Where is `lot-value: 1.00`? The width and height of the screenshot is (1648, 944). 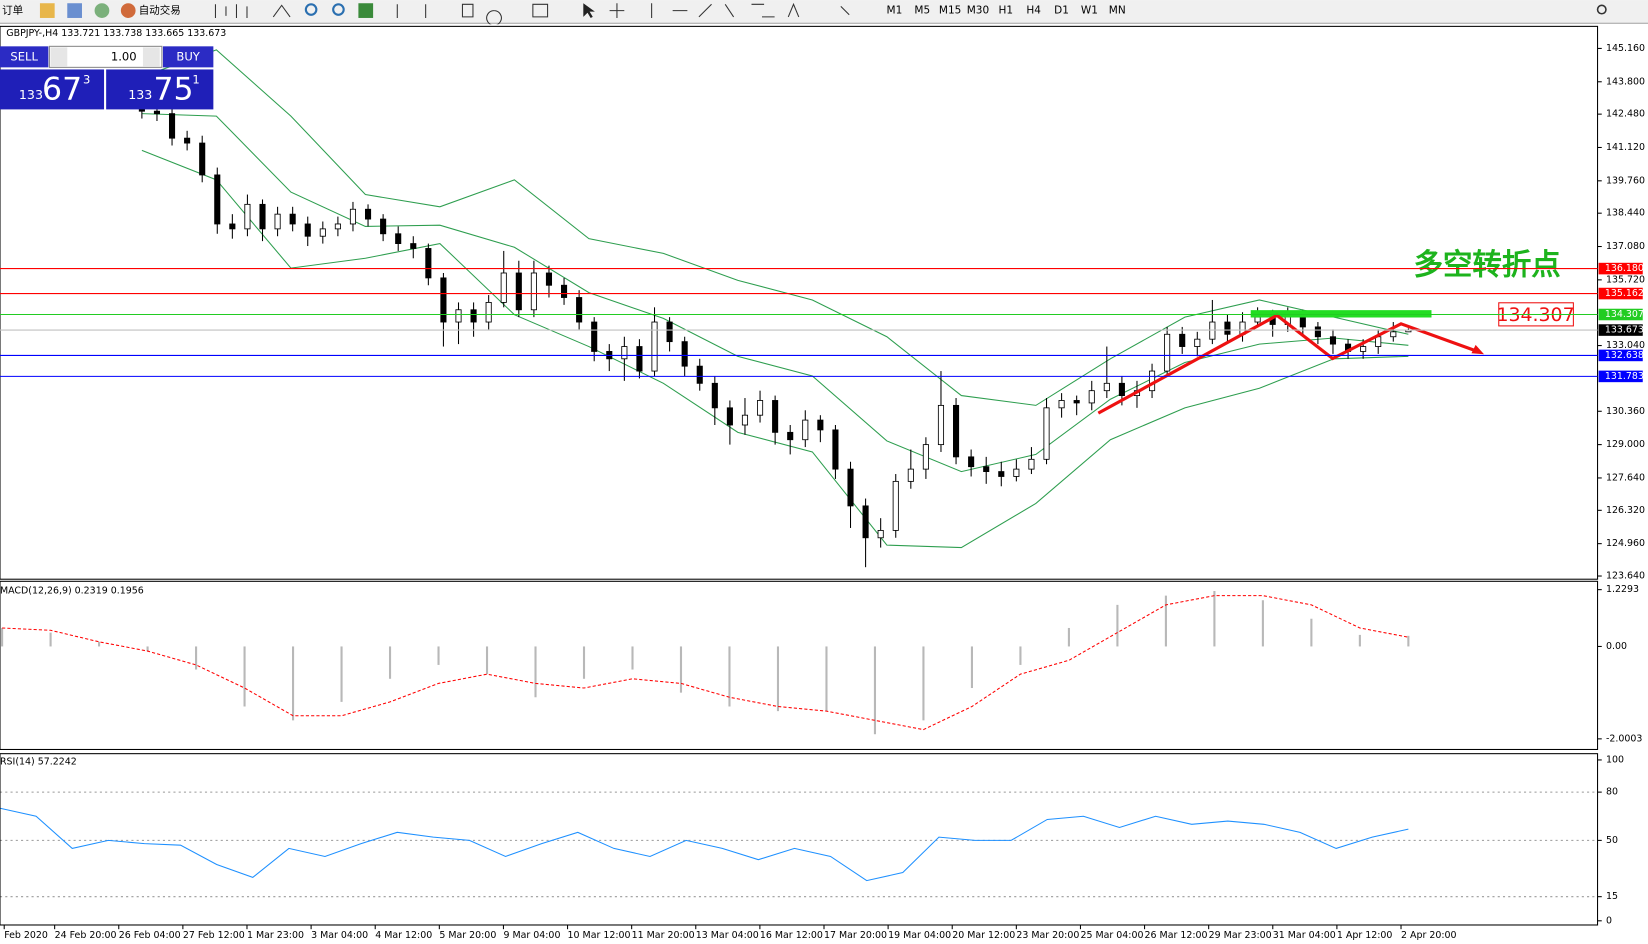
lot-value: 1.00 is located at coordinates (124, 56).